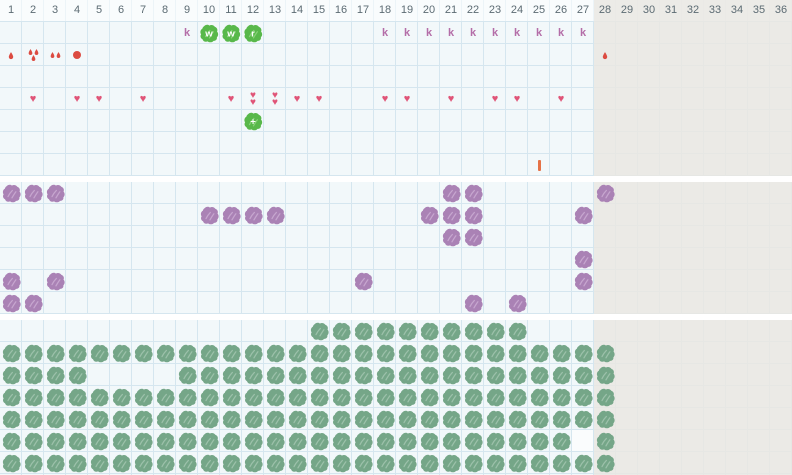 The height and width of the screenshot is (475, 792). What do you see at coordinates (253, 121) in the screenshot?
I see `bright-green-plant-icon-+: +` at bounding box center [253, 121].